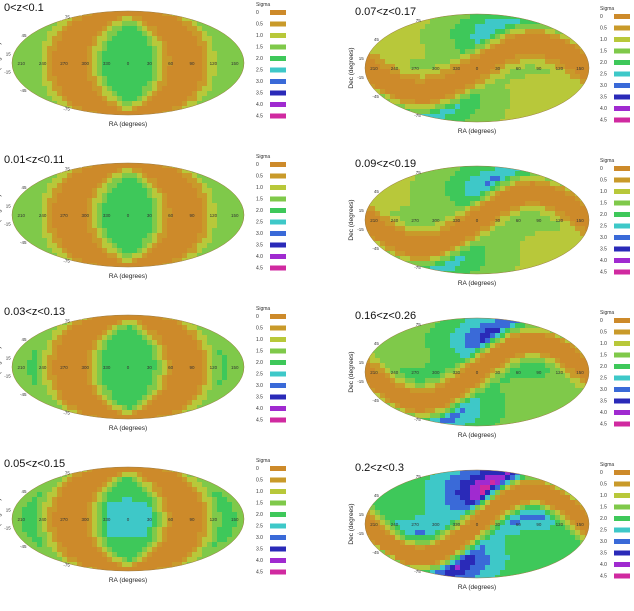 The width and height of the screenshot is (634, 611). Describe the element at coordinates (419, 20) in the screenshot. I see `dec-tick-label: 75` at that location.